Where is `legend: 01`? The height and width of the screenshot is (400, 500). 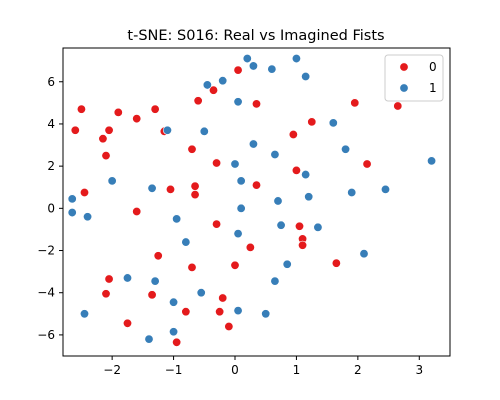
legend: 01 is located at coordinates (414, 78).